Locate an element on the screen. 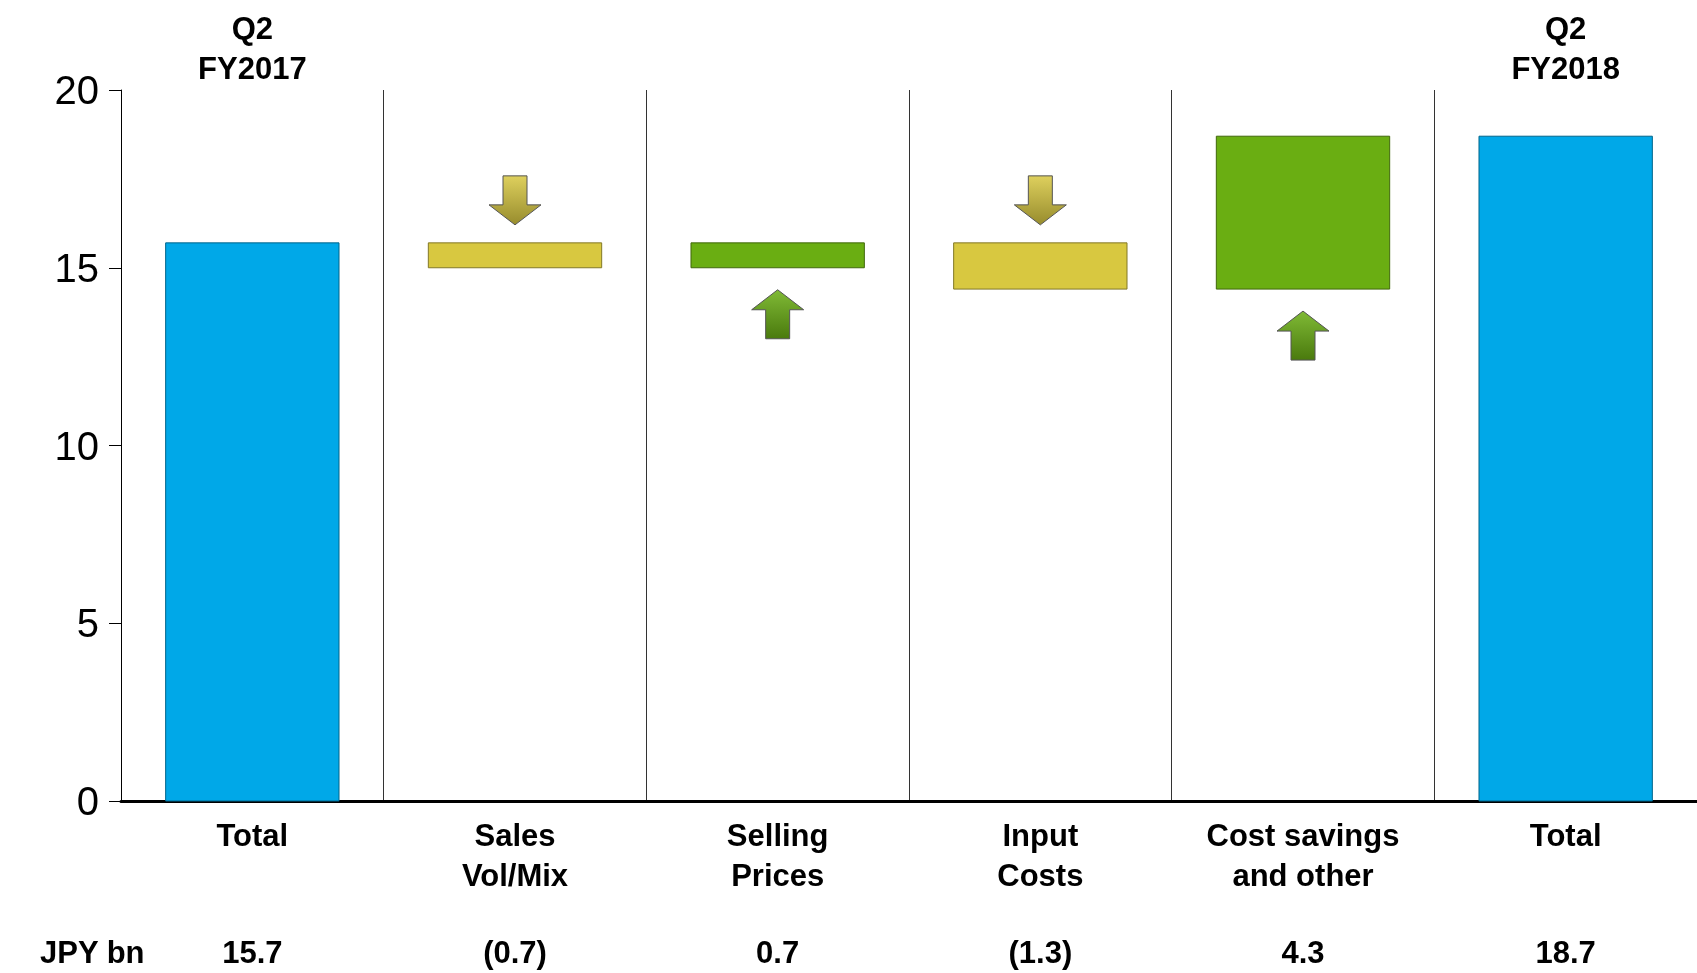 The image size is (1697, 973). text: Q2 FY2018 is located at coordinates (1565, 48).